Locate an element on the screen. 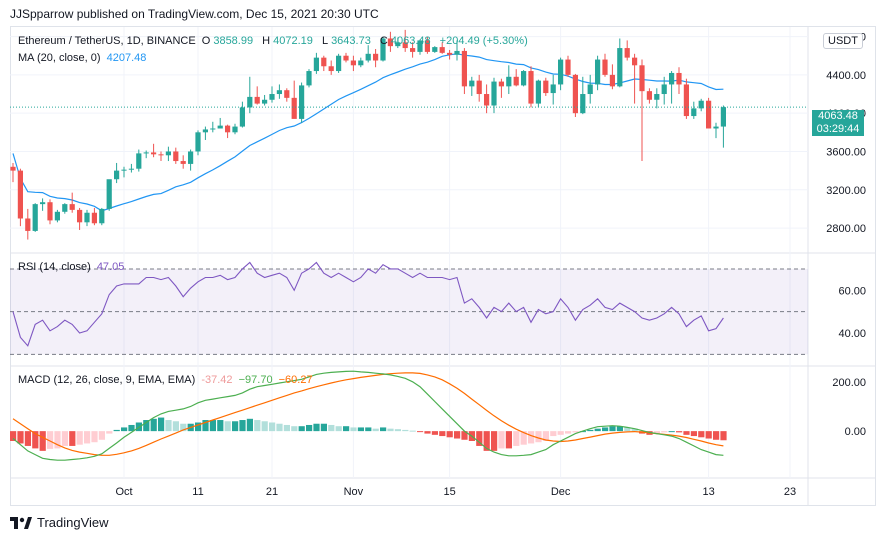 The height and width of the screenshot is (541, 886). currency-button: USDT is located at coordinates (843, 41).